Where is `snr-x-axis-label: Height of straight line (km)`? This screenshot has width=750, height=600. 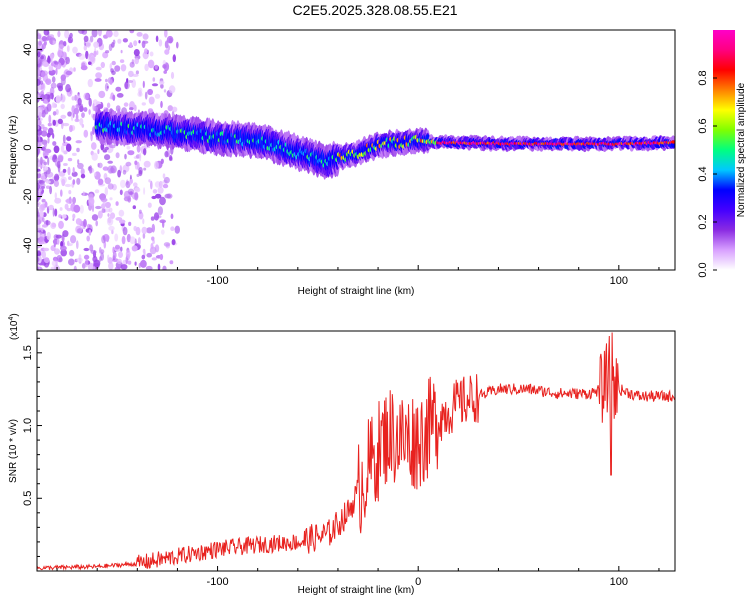
snr-x-axis-label: Height of straight line (km) is located at coordinates (356, 590).